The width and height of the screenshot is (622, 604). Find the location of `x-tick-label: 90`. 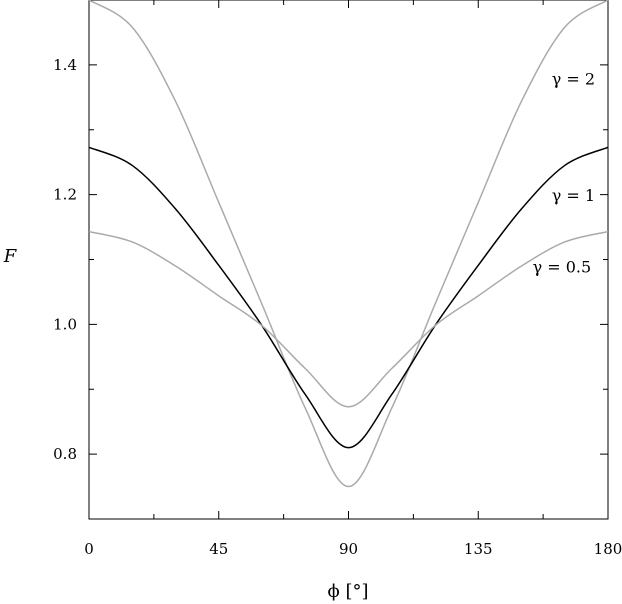

x-tick-label: 90 is located at coordinates (348, 549).